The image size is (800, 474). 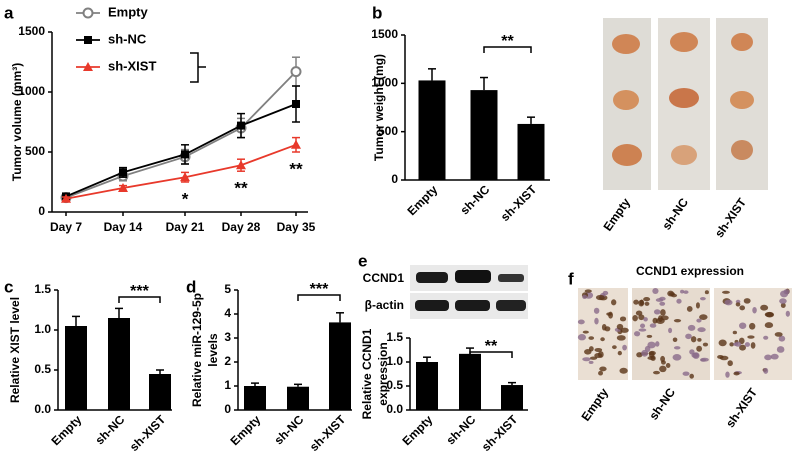 I want to click on image-label: sh-XIST, so click(x=730, y=217).